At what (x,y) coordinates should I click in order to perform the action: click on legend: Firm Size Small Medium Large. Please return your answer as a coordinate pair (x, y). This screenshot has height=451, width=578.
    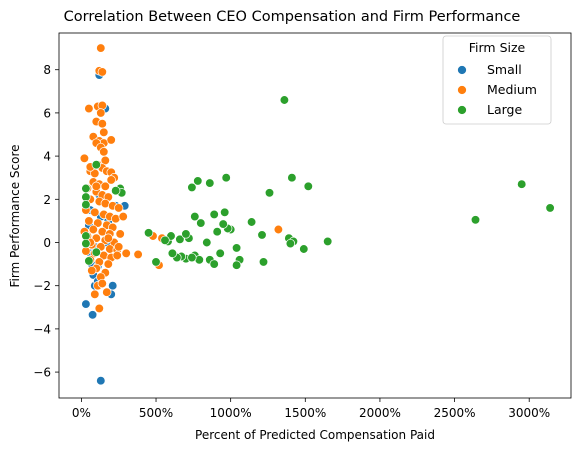
    Looking at the image, I should click on (497, 80).